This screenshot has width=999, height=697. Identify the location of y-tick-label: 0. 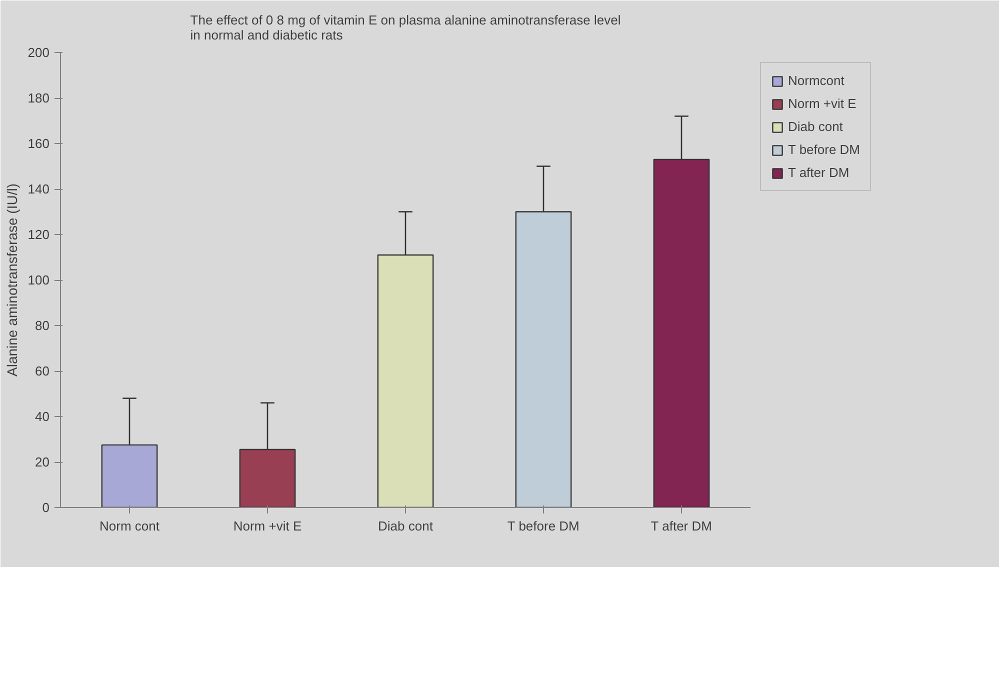
(46, 507).